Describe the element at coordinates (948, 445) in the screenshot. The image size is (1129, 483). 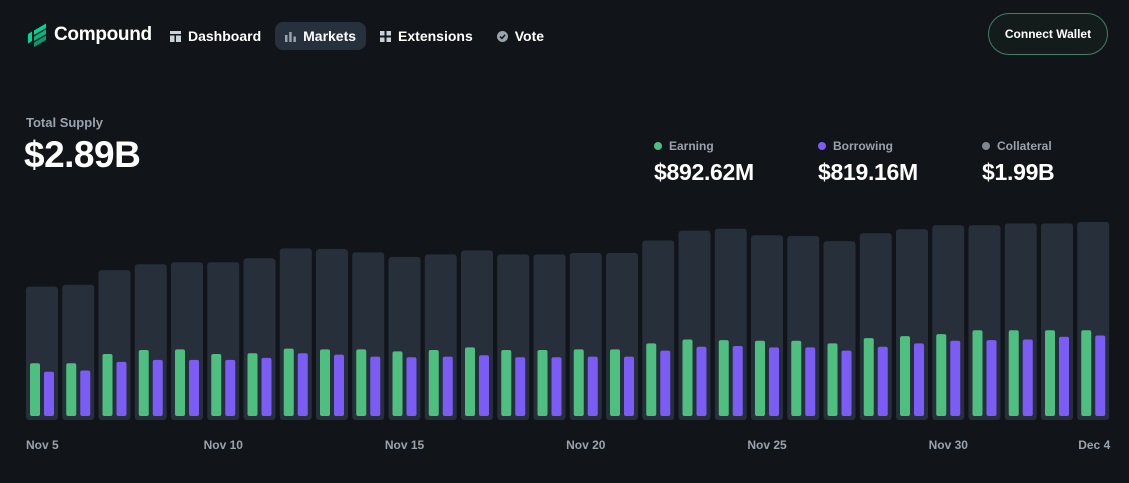
I see `x-tick-label: Nov 30` at that location.